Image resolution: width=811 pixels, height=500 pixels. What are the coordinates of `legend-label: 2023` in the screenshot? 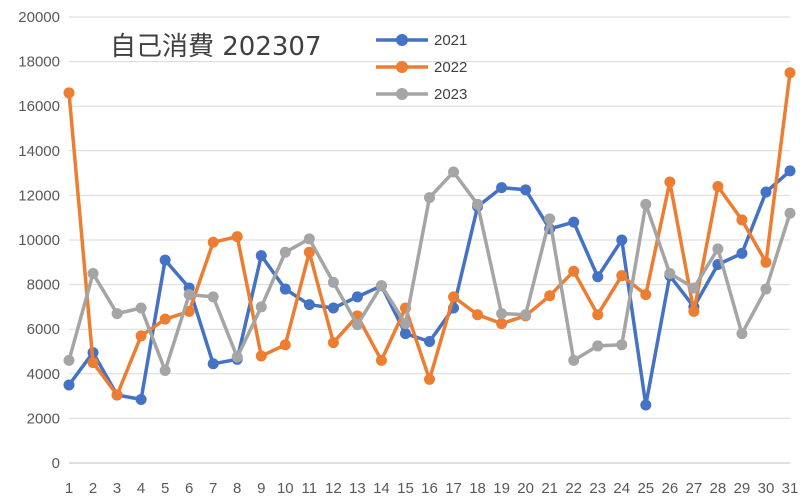 It's located at (450, 94).